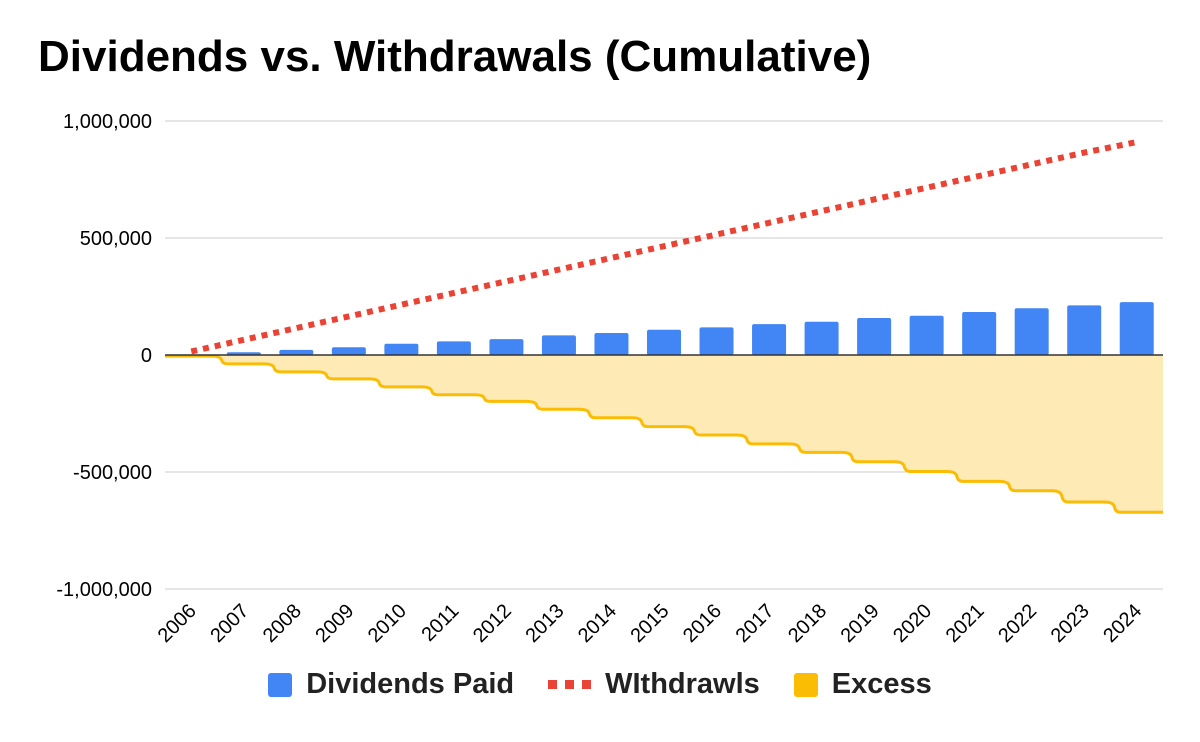 The height and width of the screenshot is (742, 1200). I want to click on x-tick-label: 2021, so click(965, 623).